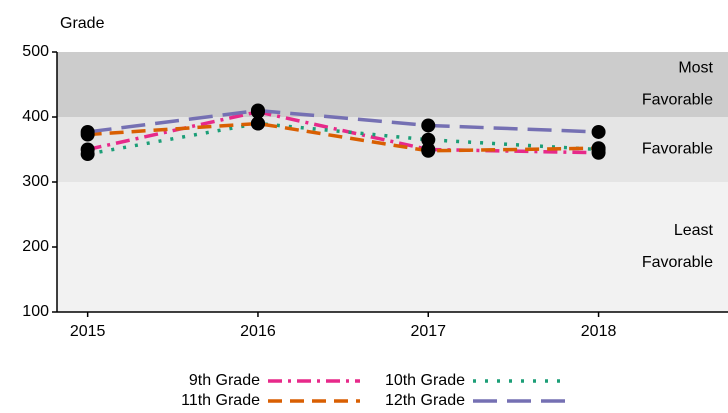 The width and height of the screenshot is (728, 413). I want to click on x-tick-label: 2018, so click(599, 331).